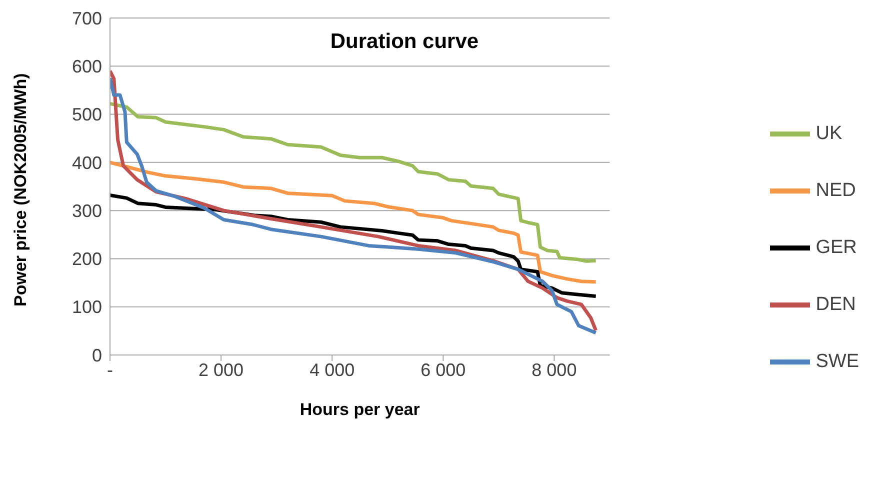 This screenshot has width=869, height=496. What do you see at coordinates (87, 307) in the screenshot?
I see `y-tick-label: 100` at bounding box center [87, 307].